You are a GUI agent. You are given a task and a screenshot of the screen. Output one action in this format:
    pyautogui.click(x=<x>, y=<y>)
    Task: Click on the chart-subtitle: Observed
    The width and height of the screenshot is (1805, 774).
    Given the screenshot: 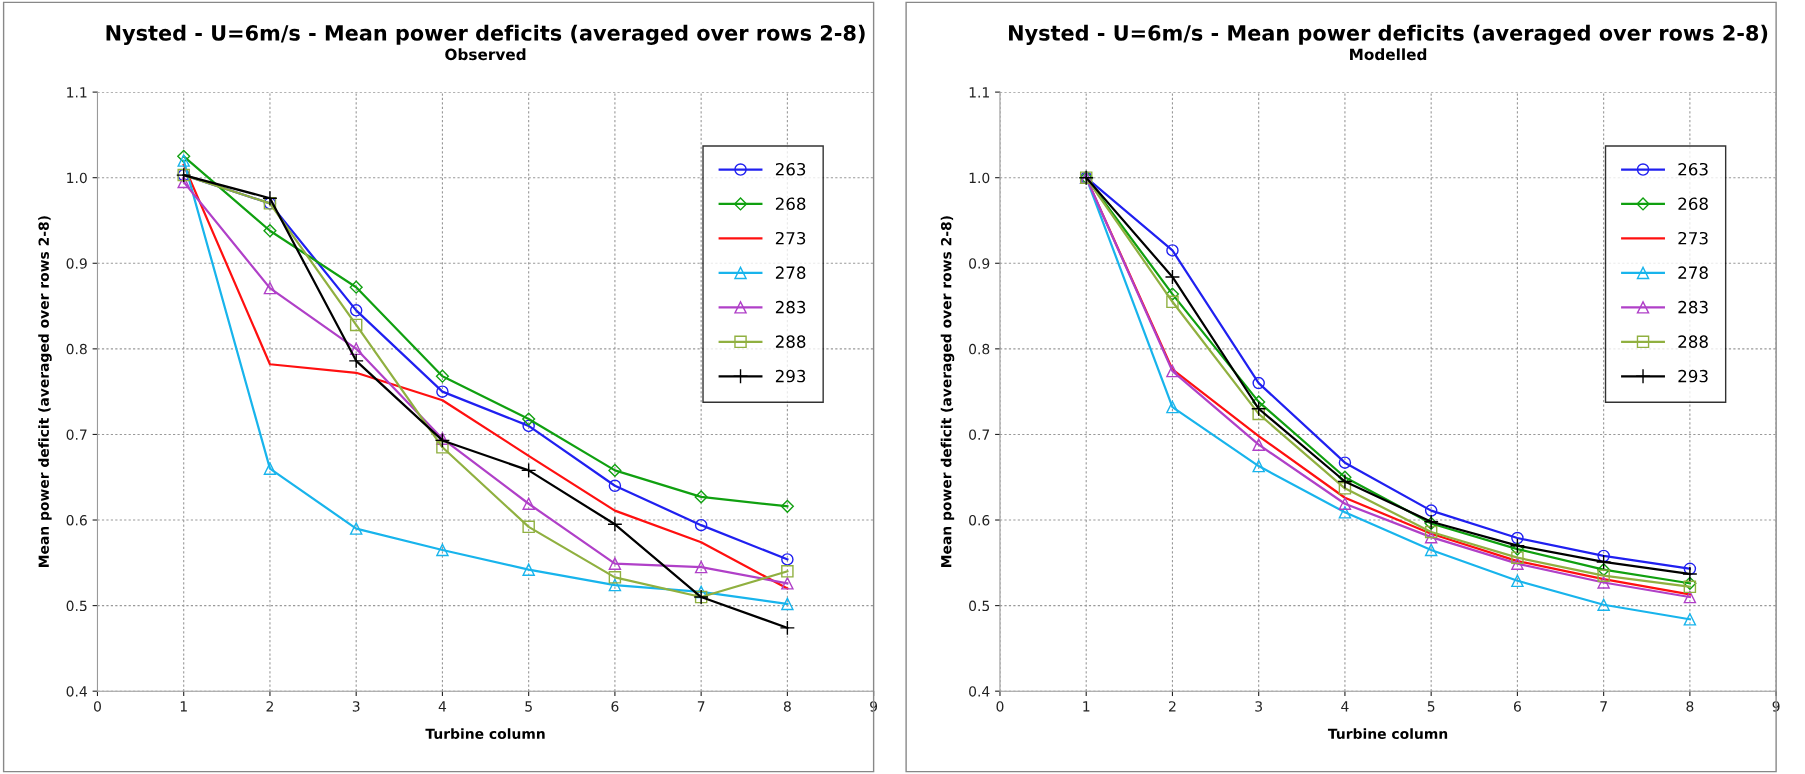 What is the action you would take?
    pyautogui.click(x=485, y=54)
    